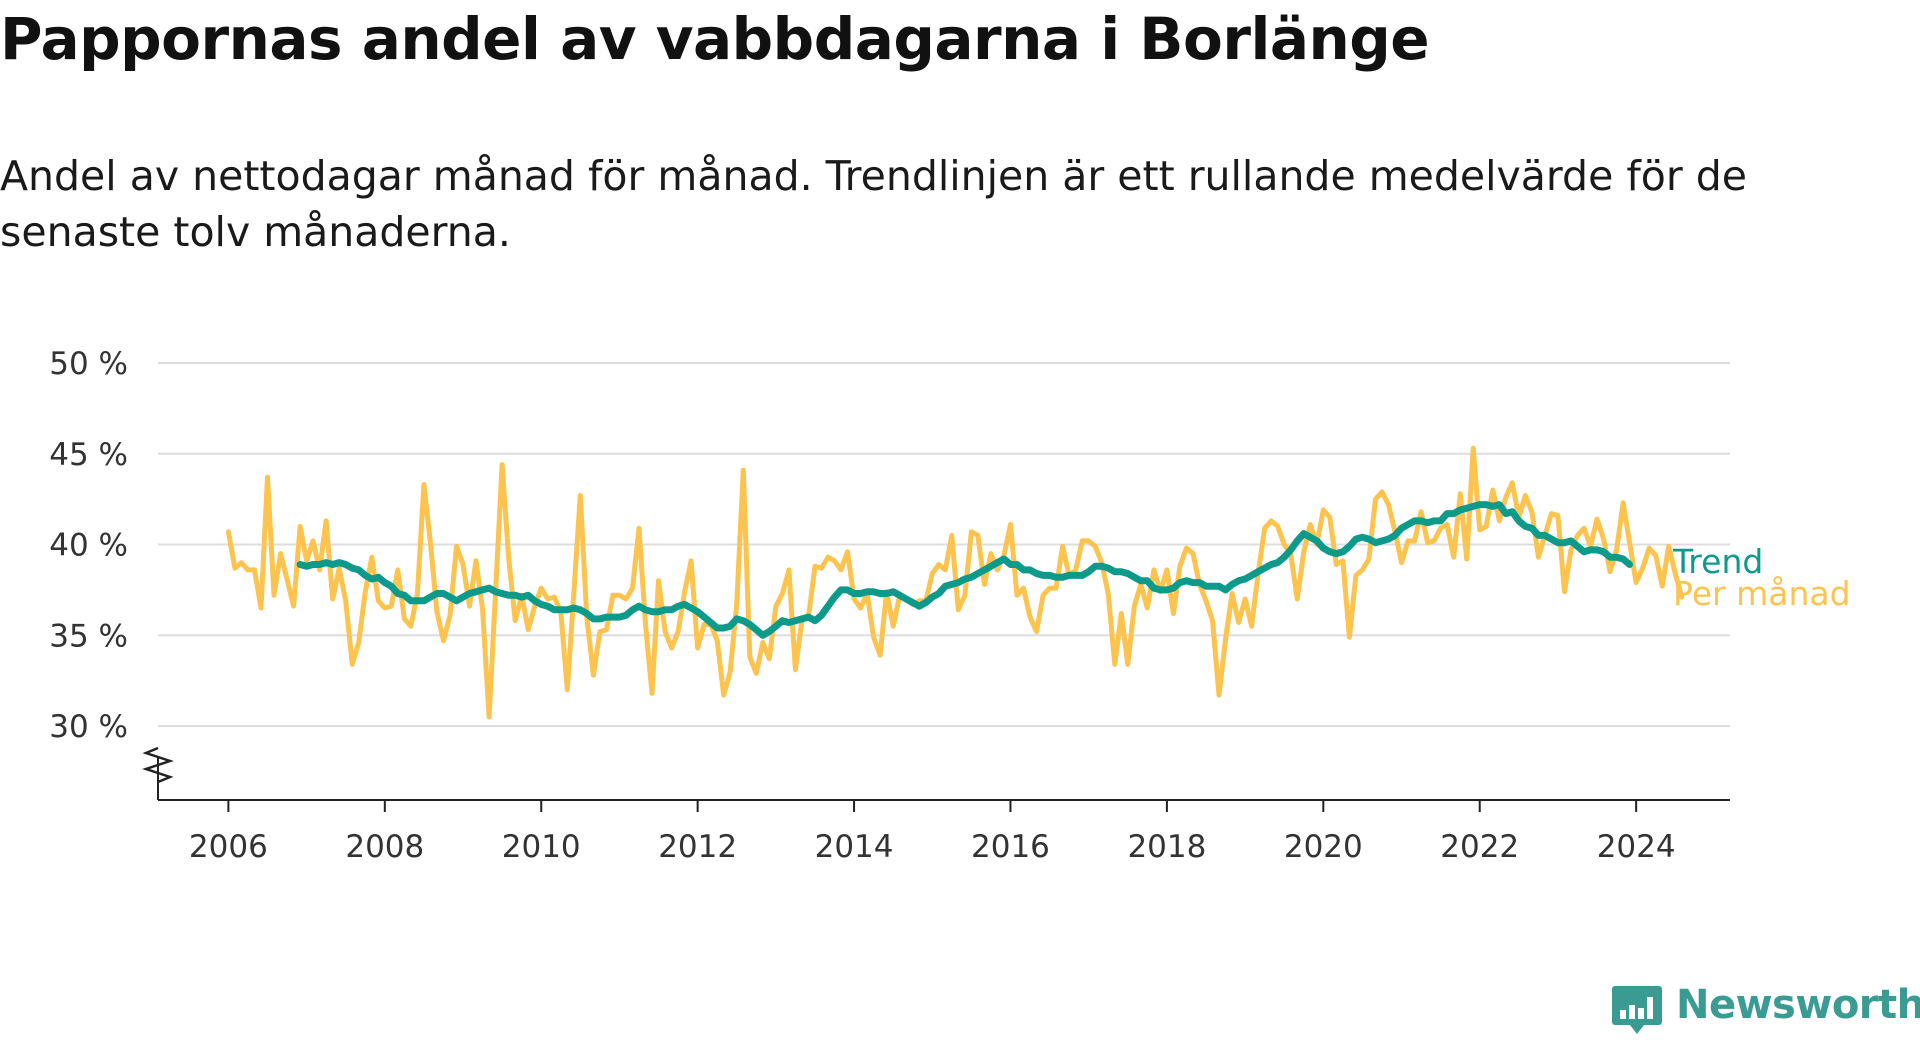 The height and width of the screenshot is (1040, 1920). I want to click on x-tick-label: 2014, so click(854, 847).